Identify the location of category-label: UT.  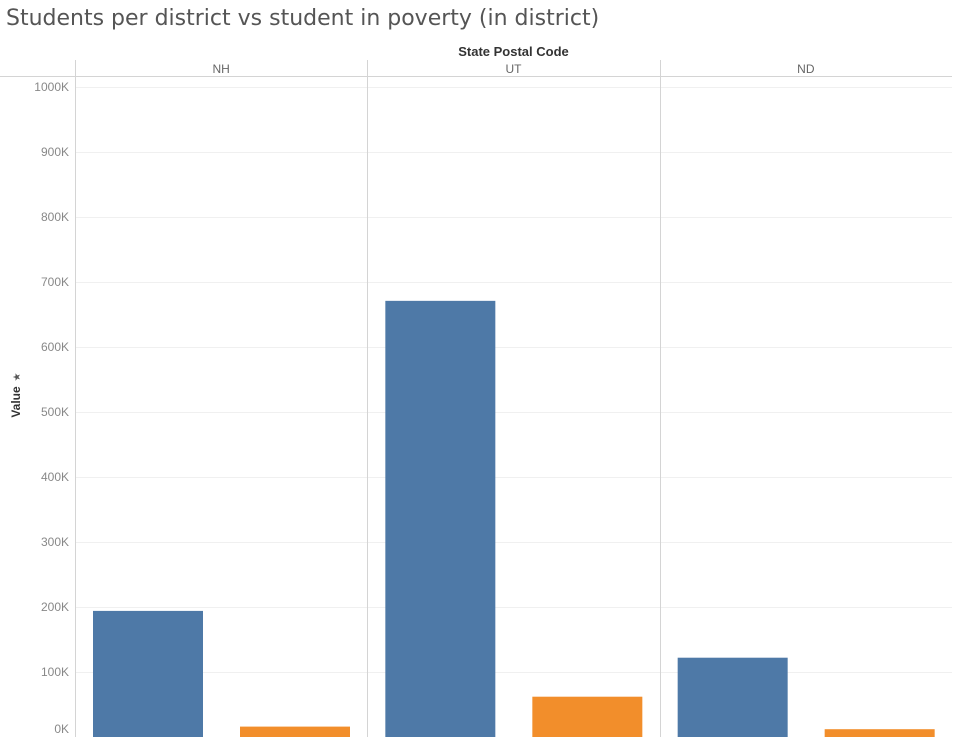
(514, 69).